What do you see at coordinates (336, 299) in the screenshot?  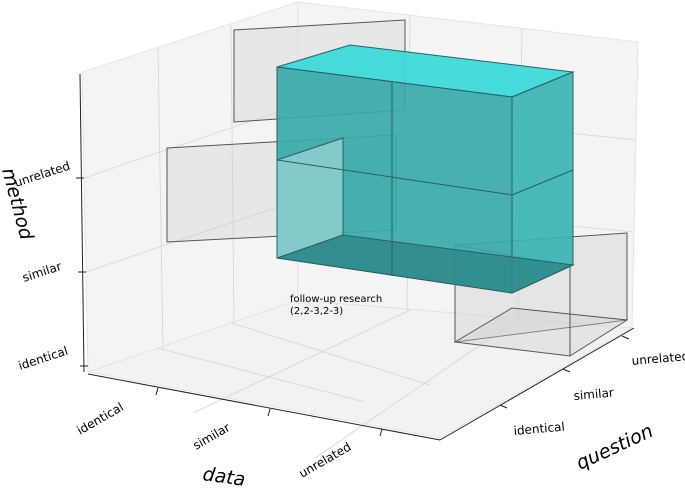 I see `annotation-line-1: follow-up research` at bounding box center [336, 299].